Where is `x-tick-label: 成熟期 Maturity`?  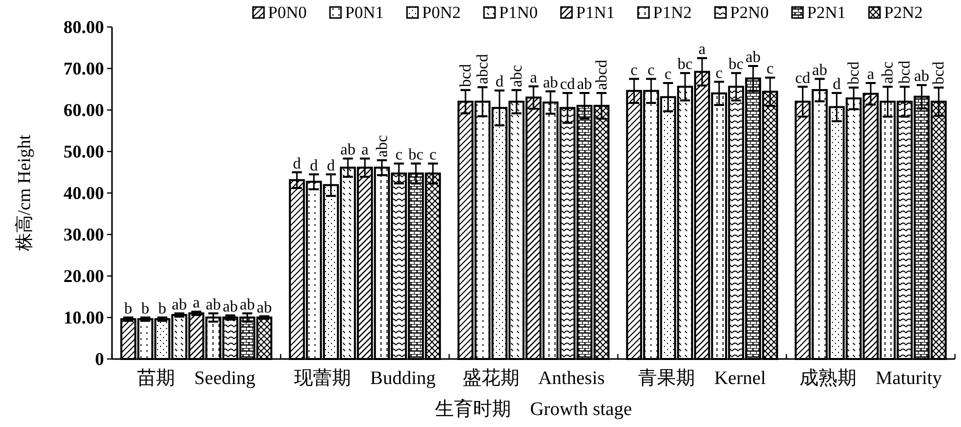 x-tick-label: 成熟期 Maturity is located at coordinates (870, 378).